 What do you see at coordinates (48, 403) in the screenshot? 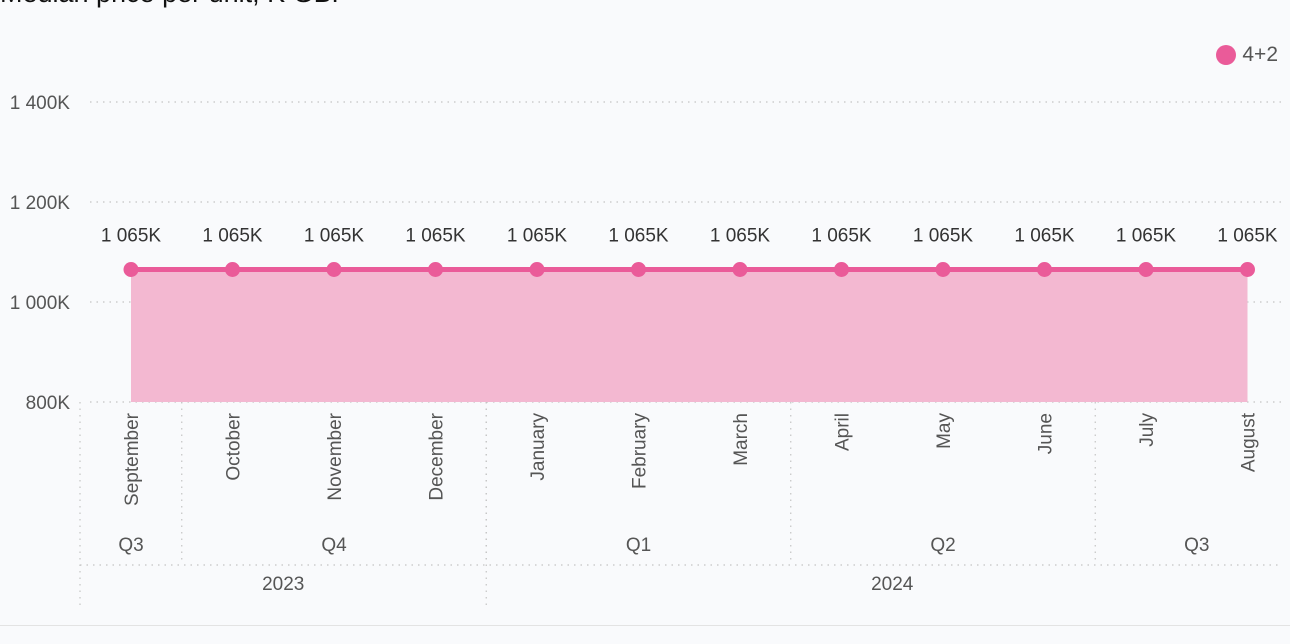
I see `y-tick-label: 800K` at bounding box center [48, 403].